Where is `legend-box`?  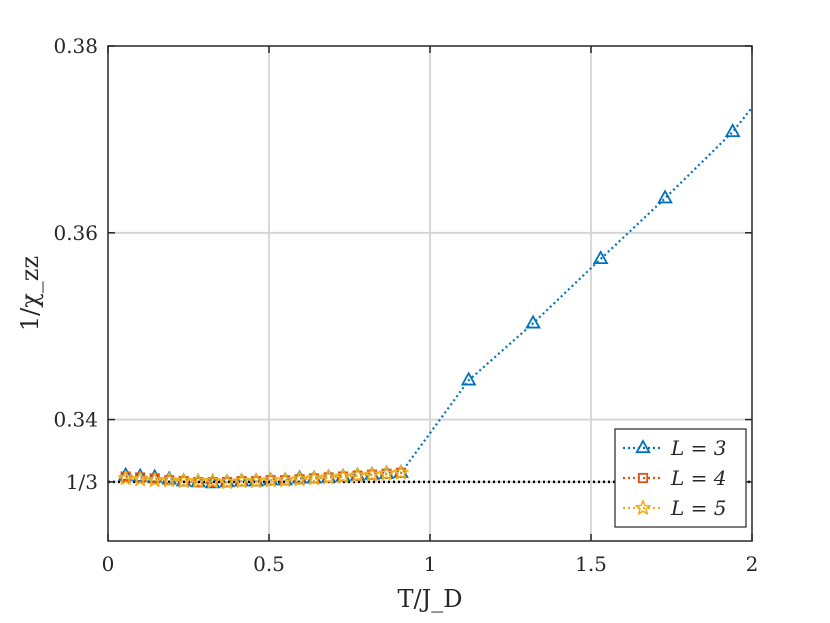
legend-box is located at coordinates (680, 478).